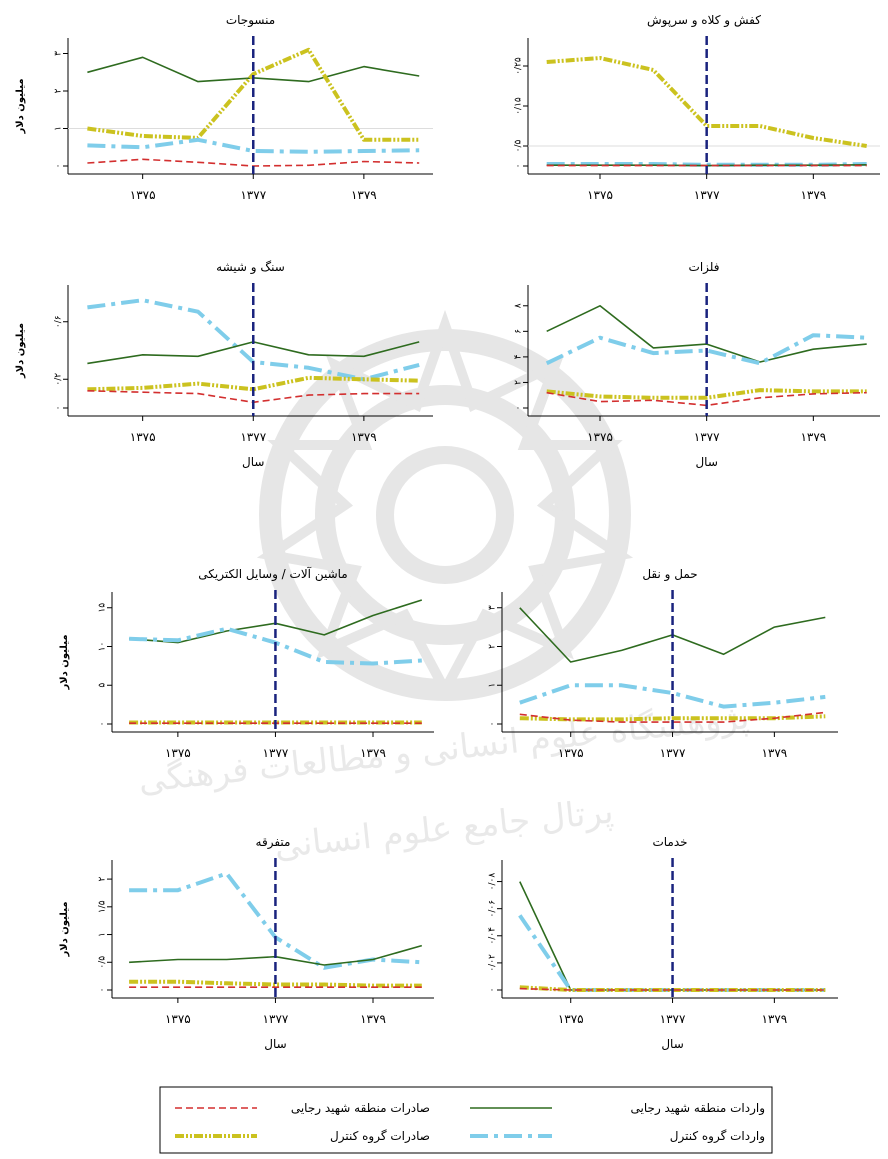 The width and height of the screenshot is (888, 1159). Describe the element at coordinates (669, 574) in the screenshot. I see `panel-title: حمل و نقل` at that location.